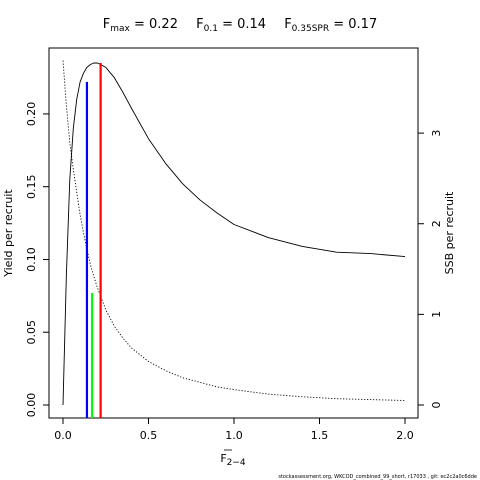 The image size is (480, 480). I want to click on y-left-tick-label: 0.00, so click(31, 405).